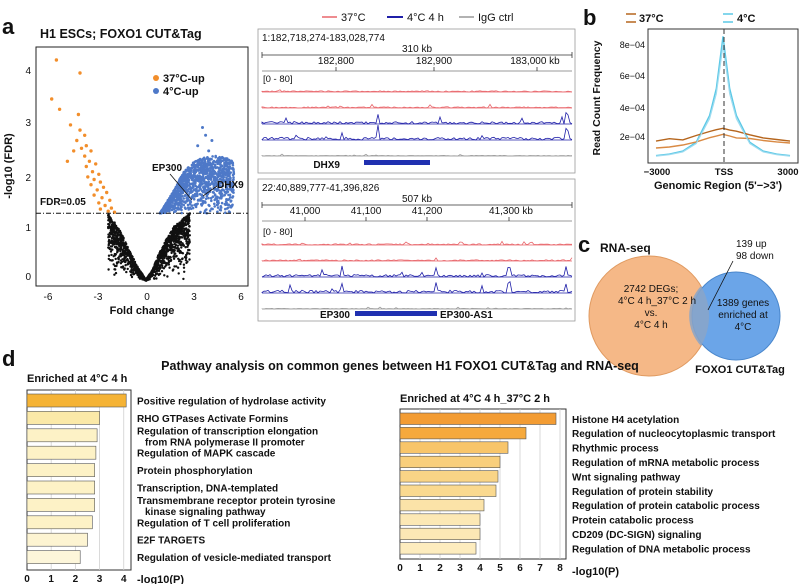  What do you see at coordinates (230, 185) in the screenshot?
I see `annotation-dhx9: DHX9` at bounding box center [230, 185].